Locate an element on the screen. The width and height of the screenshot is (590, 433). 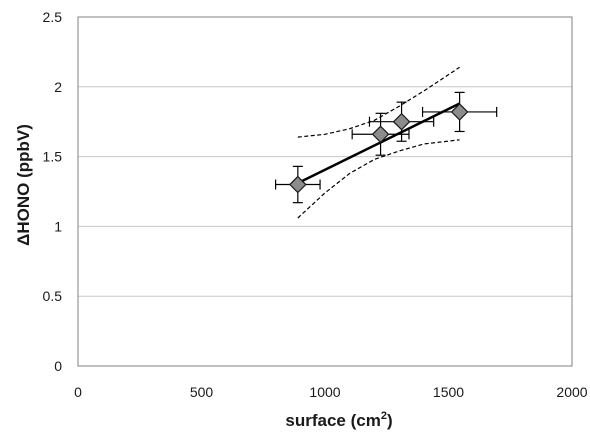
y-tick-labels: 0 0.5 1 1.5 2 2.5 is located at coordinates (53, 191).